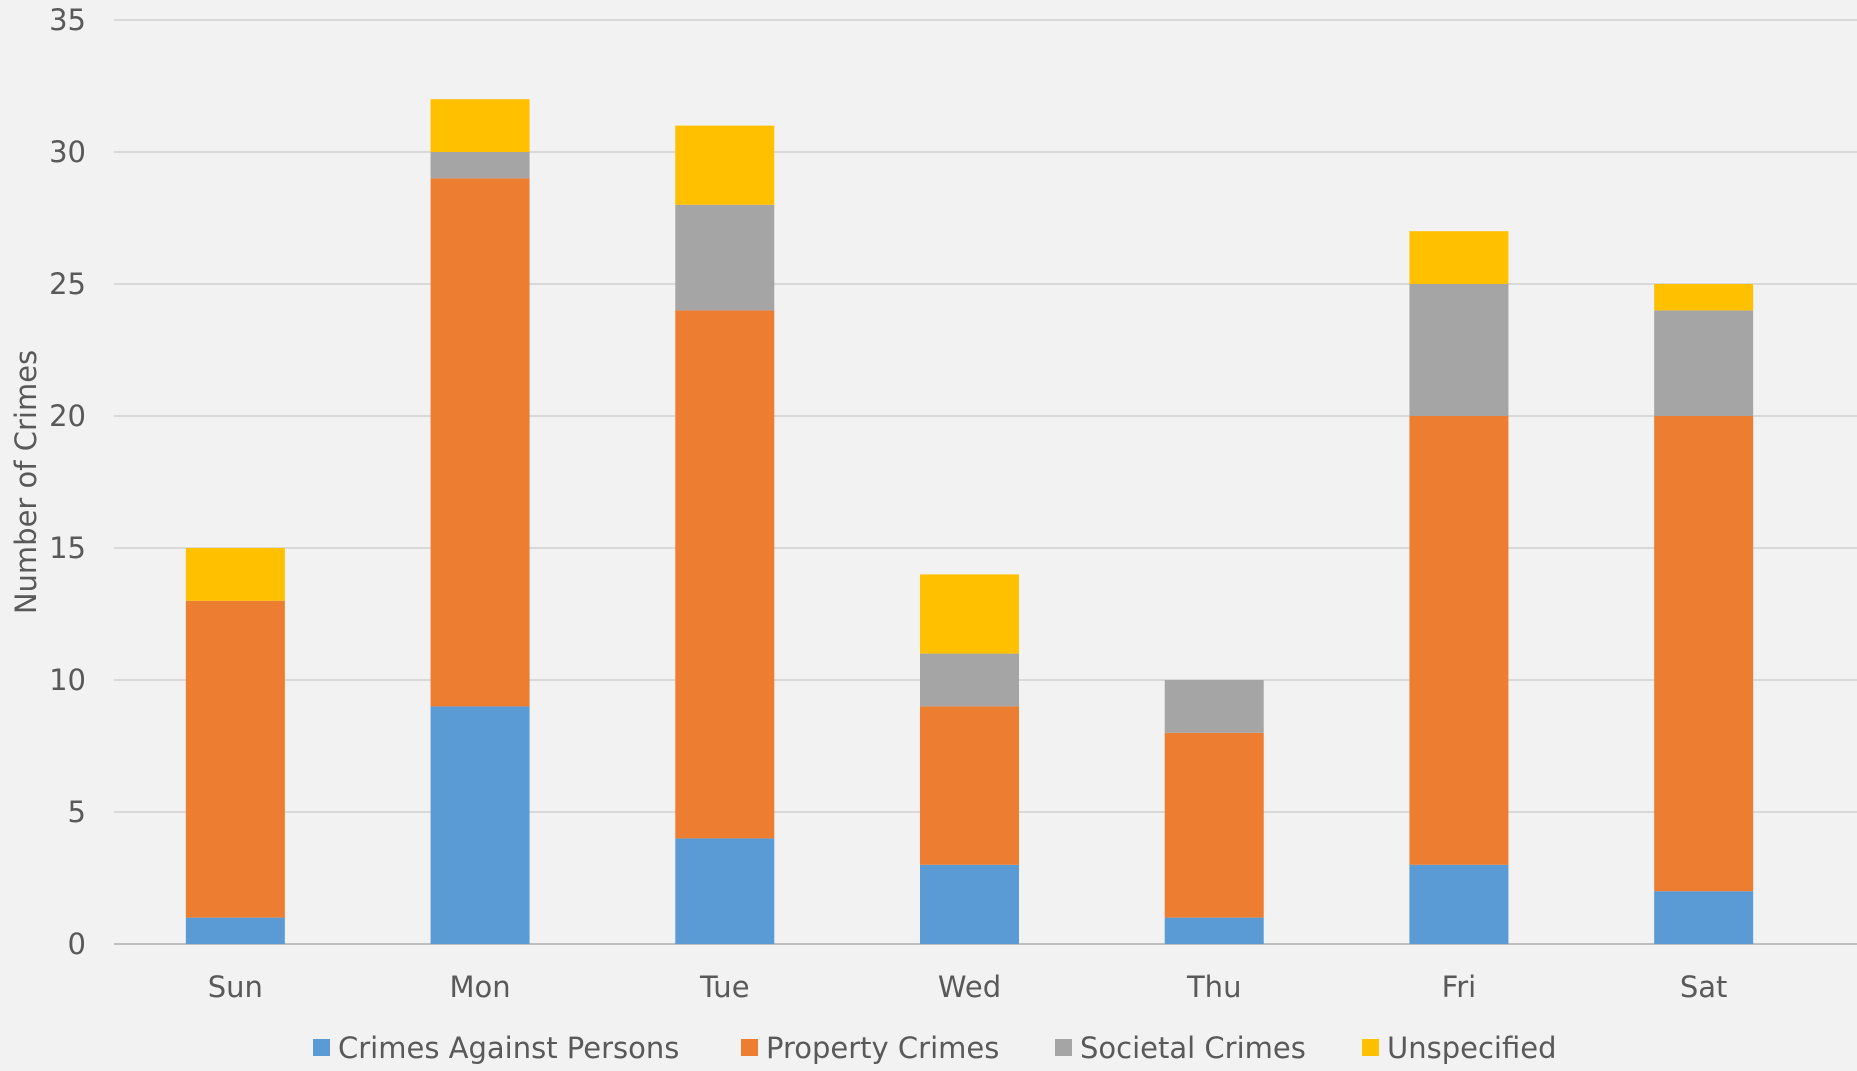 Image resolution: width=1857 pixels, height=1071 pixels. What do you see at coordinates (1471, 1048) in the screenshot?
I see `legend-label: Unspecified` at bounding box center [1471, 1048].